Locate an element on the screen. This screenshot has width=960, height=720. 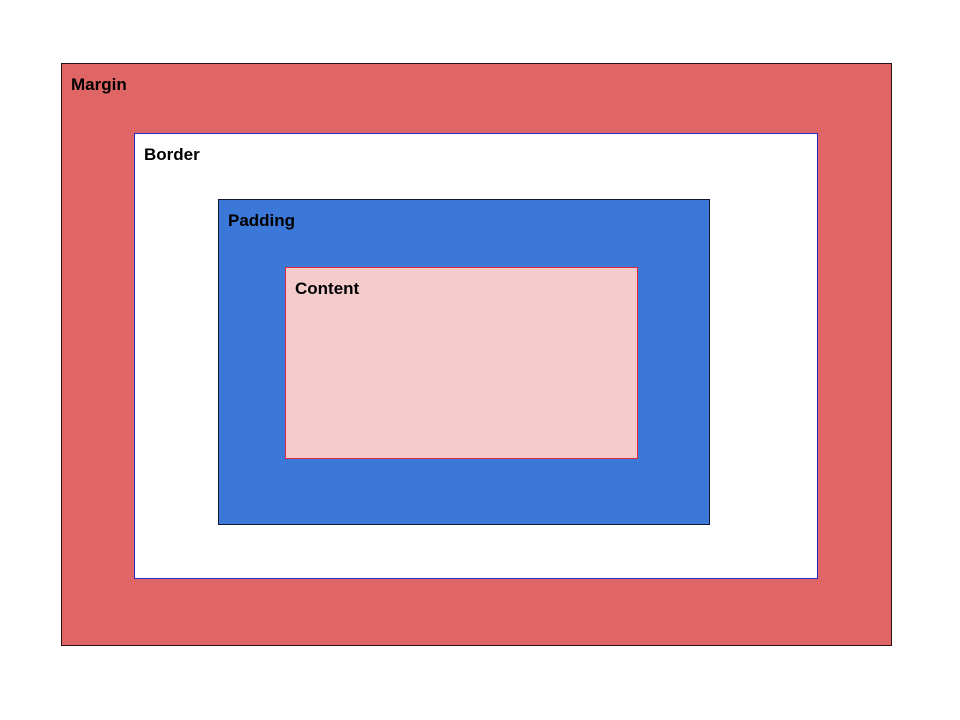
border-label: Border is located at coordinates (172, 154).